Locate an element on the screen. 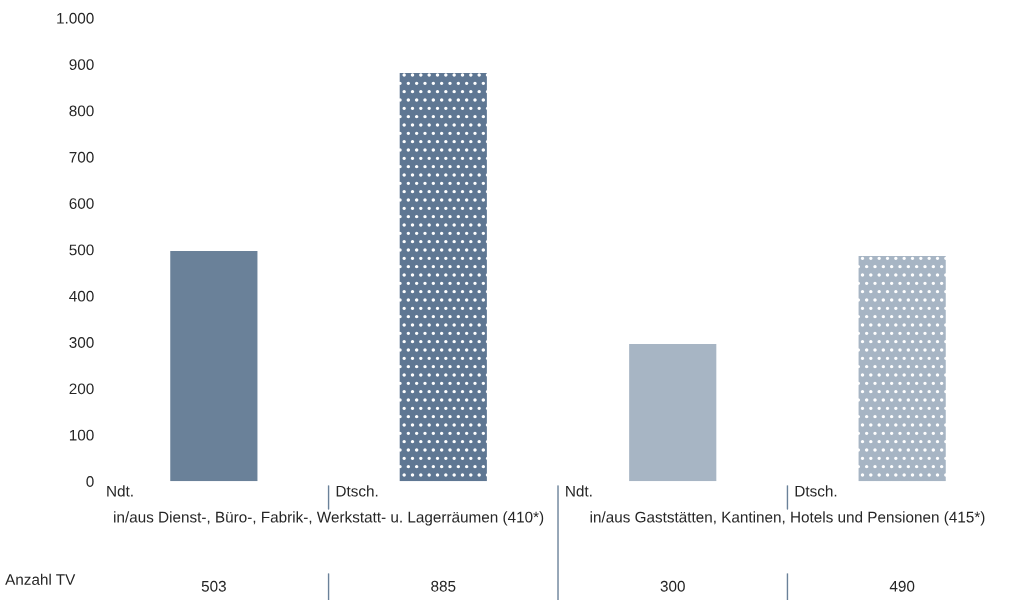 The image size is (1022, 600). y-tick-label: 600 is located at coordinates (81, 203).